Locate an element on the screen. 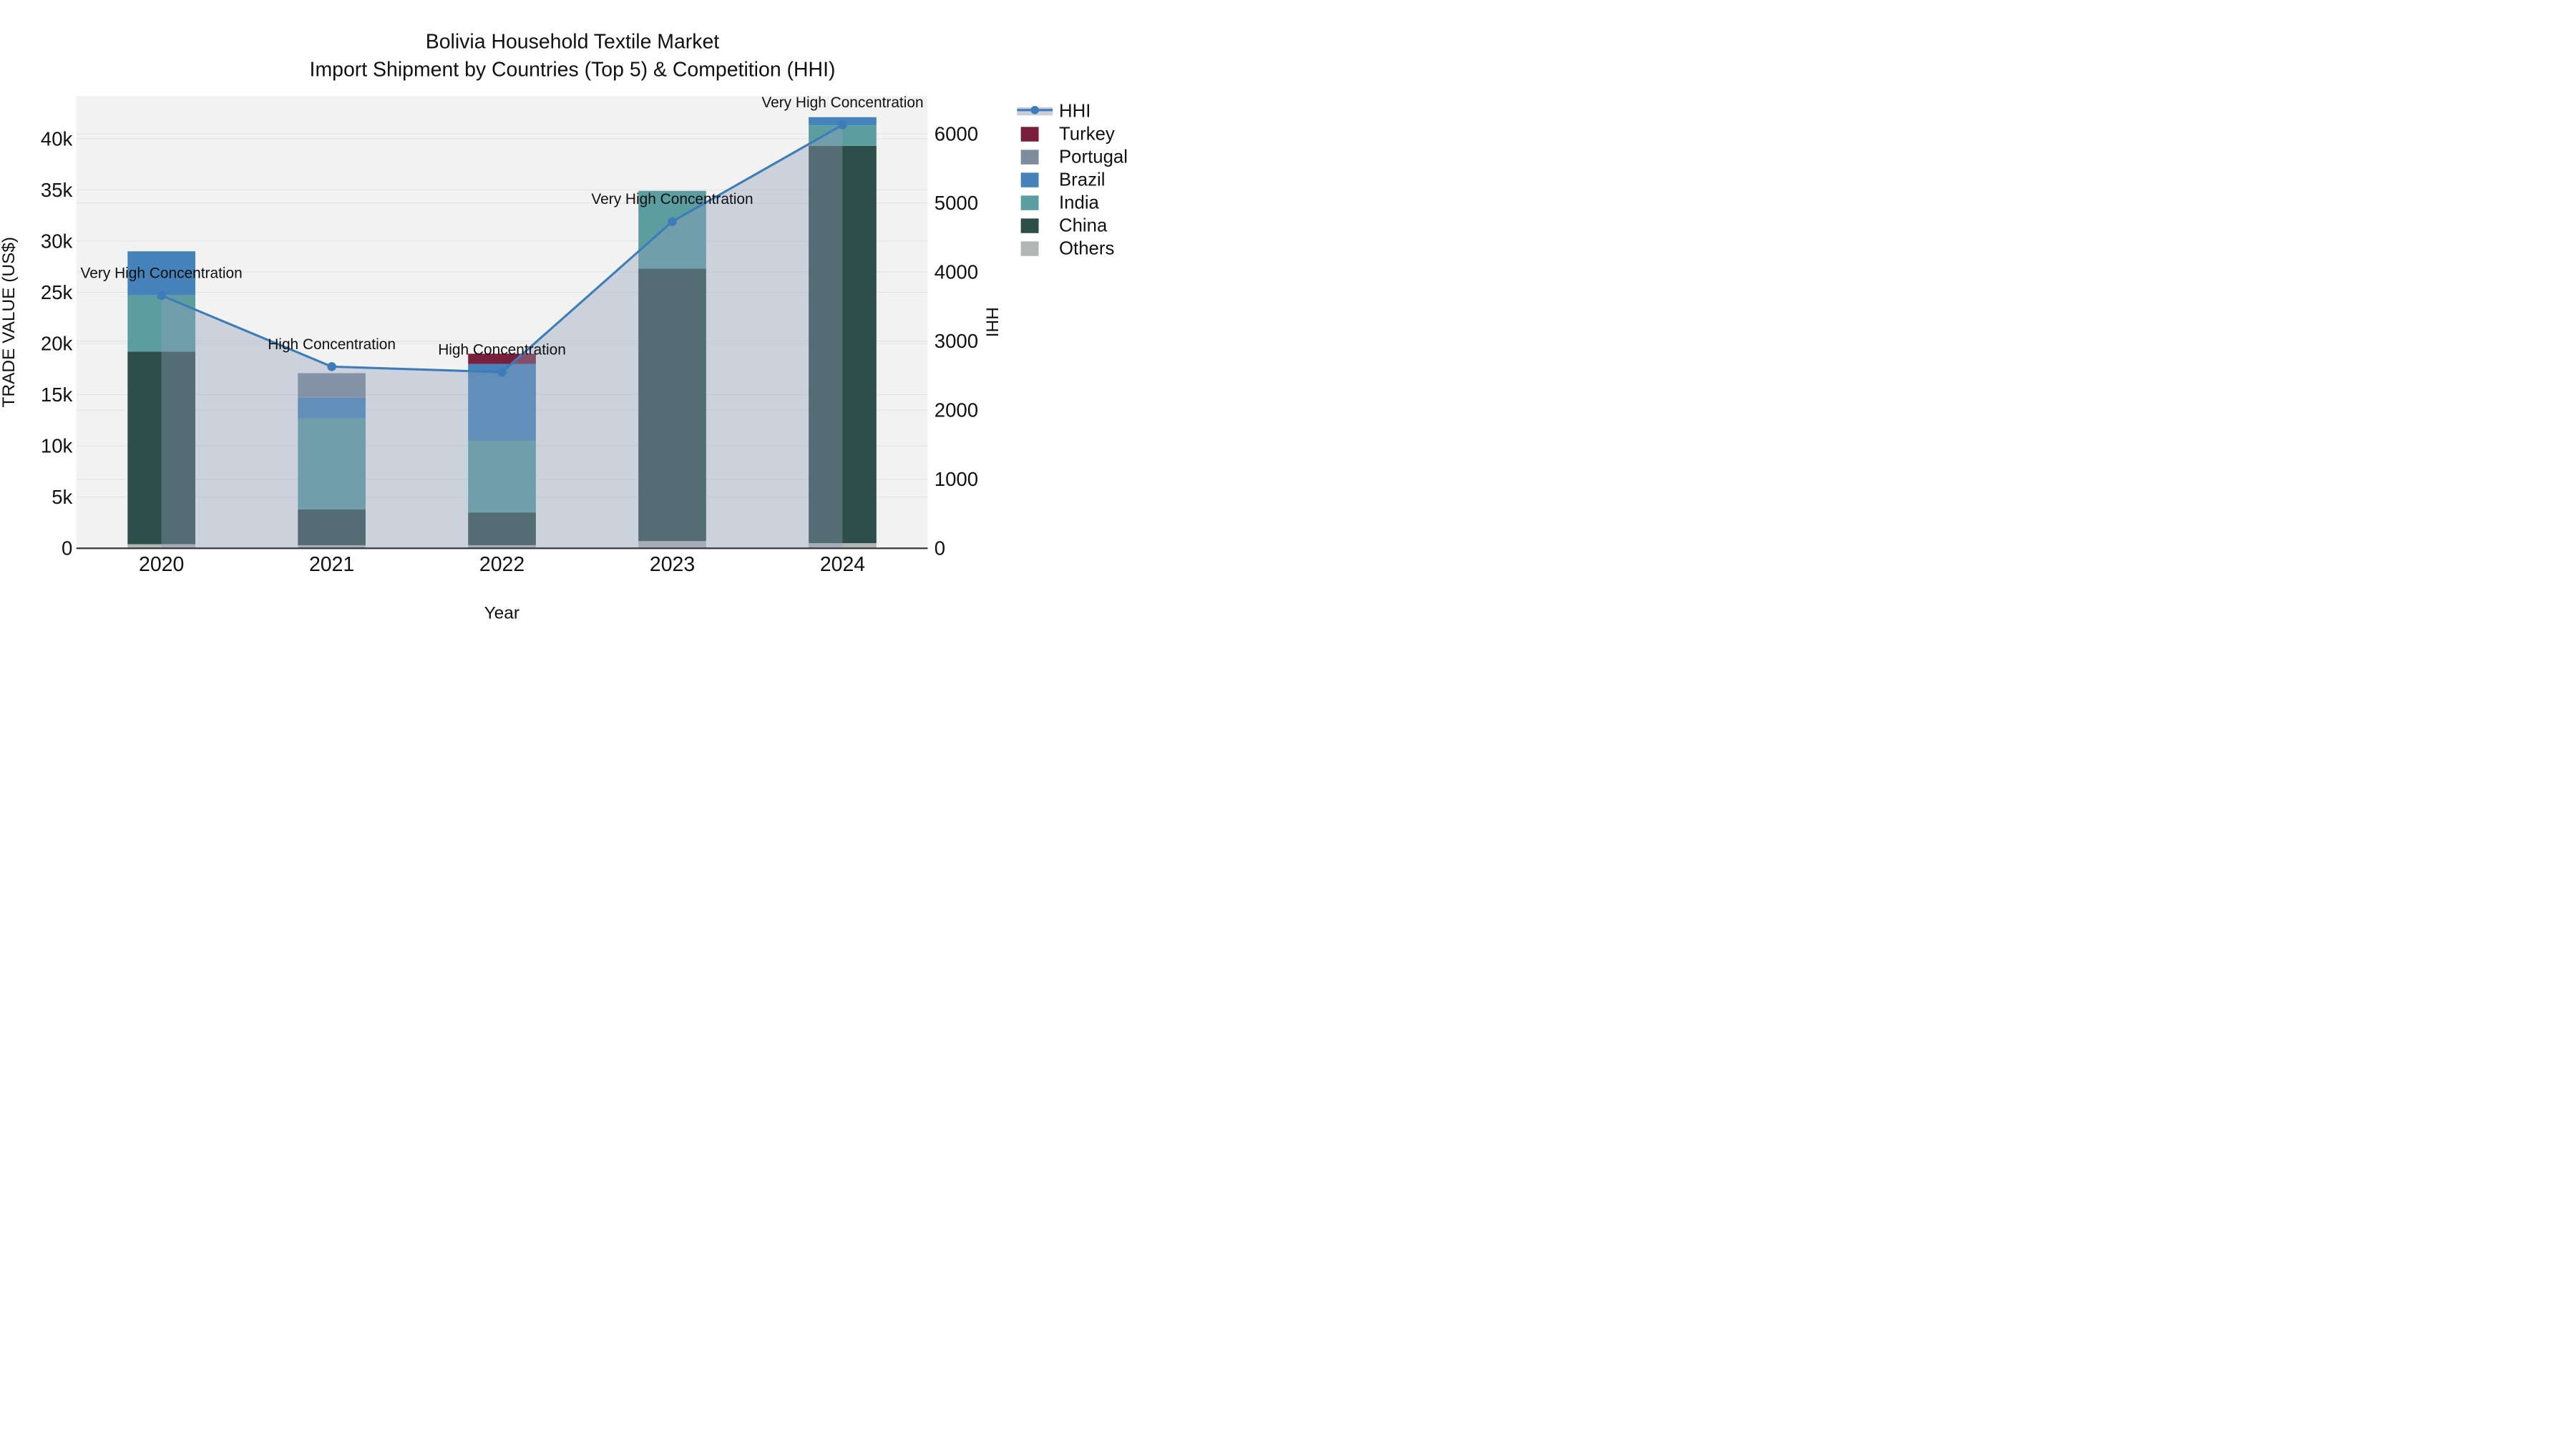 Image resolution: width=2576 pixels, height=1449 pixels. legend-item-Others: Others is located at coordinates (1067, 249).